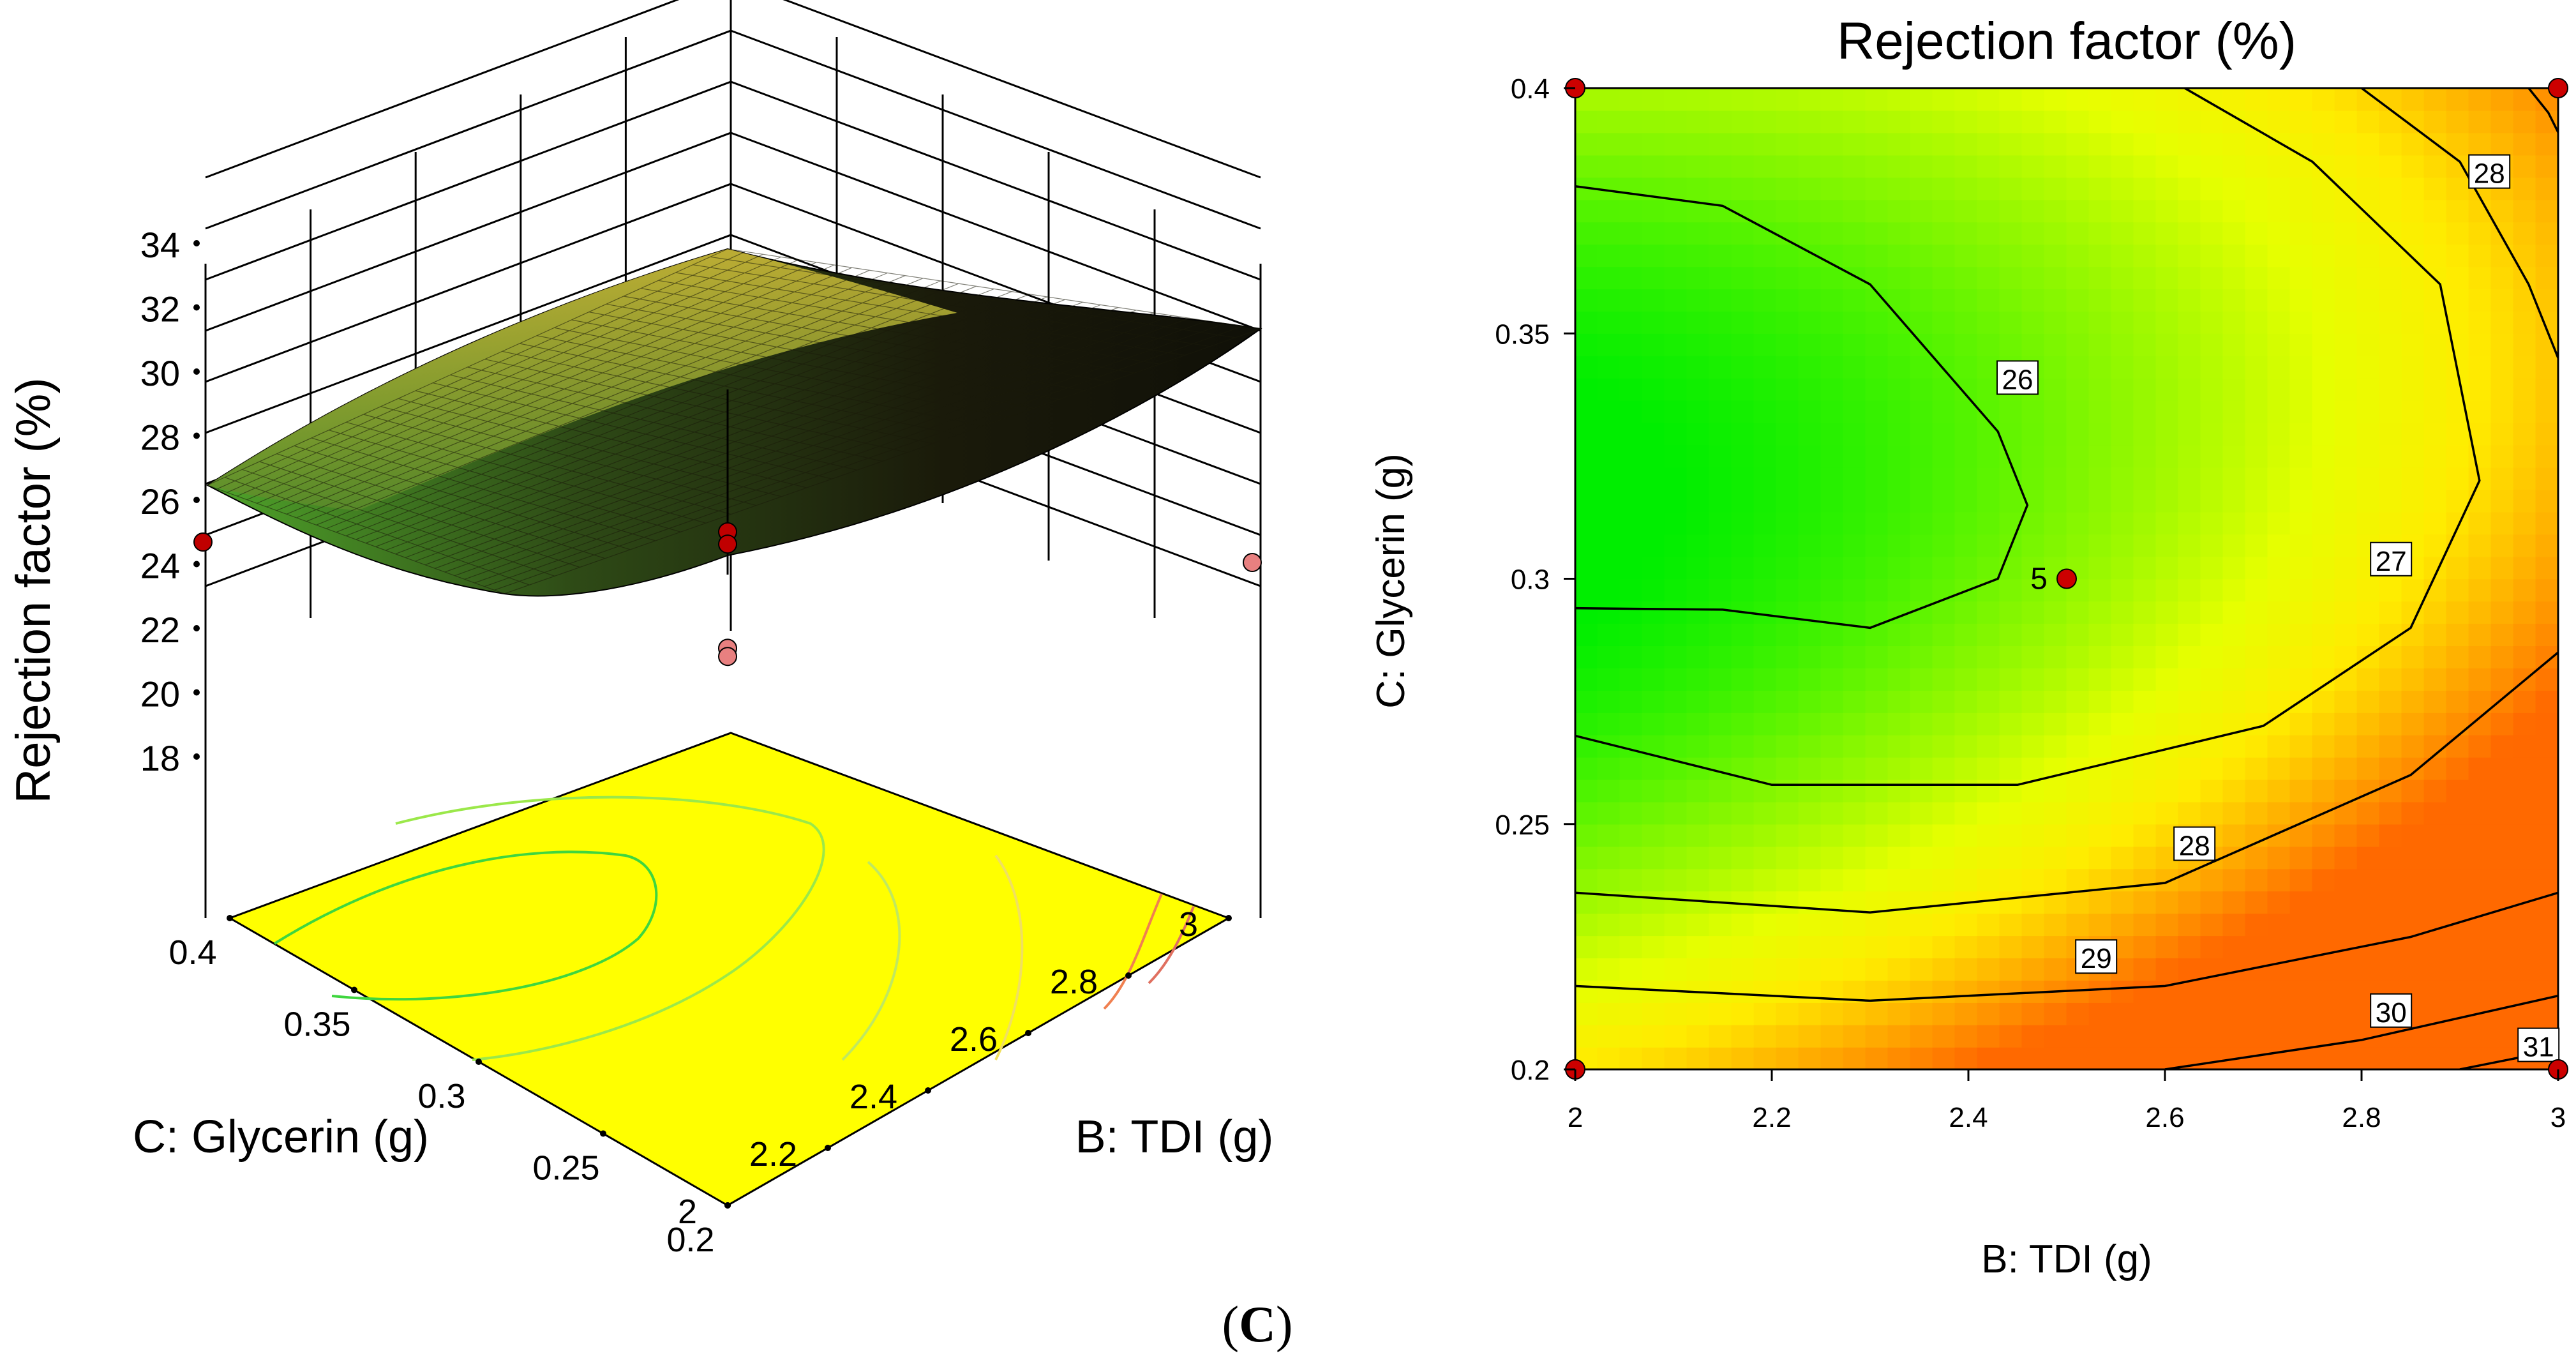  Describe the element at coordinates (2538, 1044) in the screenshot. I see `contour-label-box` at that location.